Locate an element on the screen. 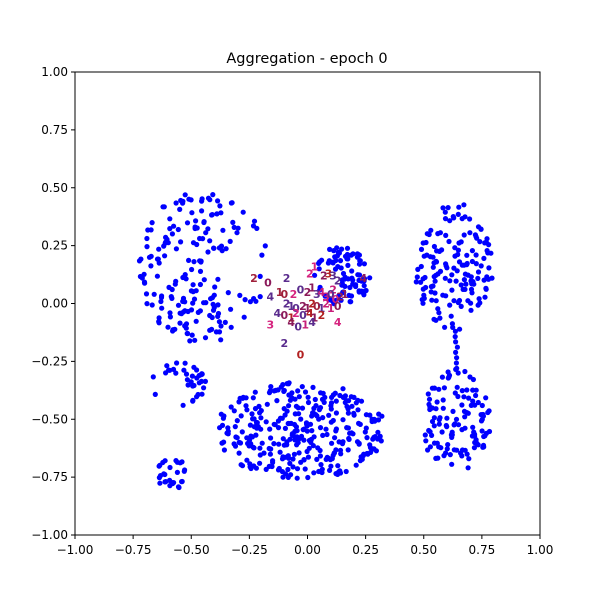 This screenshot has height=600, width=600. x-tick-label: 0.00 is located at coordinates (307, 550).